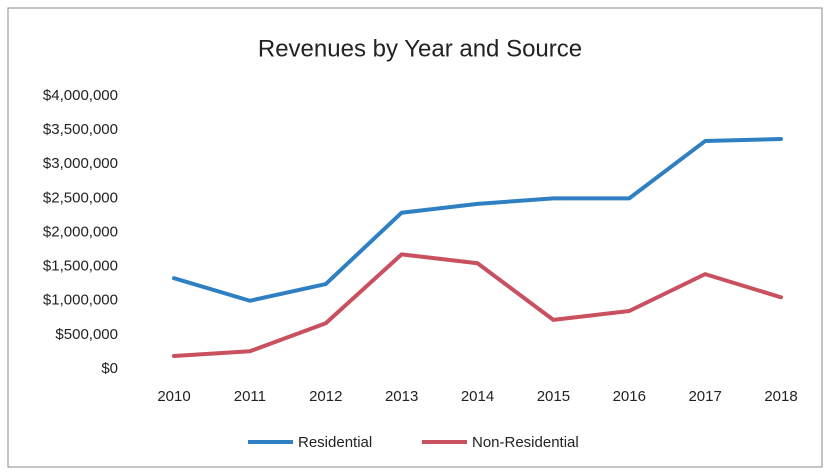 Image resolution: width=830 pixels, height=475 pixels. Describe the element at coordinates (80, 300) in the screenshot. I see `y-tick-label: $1,000,000` at that location.